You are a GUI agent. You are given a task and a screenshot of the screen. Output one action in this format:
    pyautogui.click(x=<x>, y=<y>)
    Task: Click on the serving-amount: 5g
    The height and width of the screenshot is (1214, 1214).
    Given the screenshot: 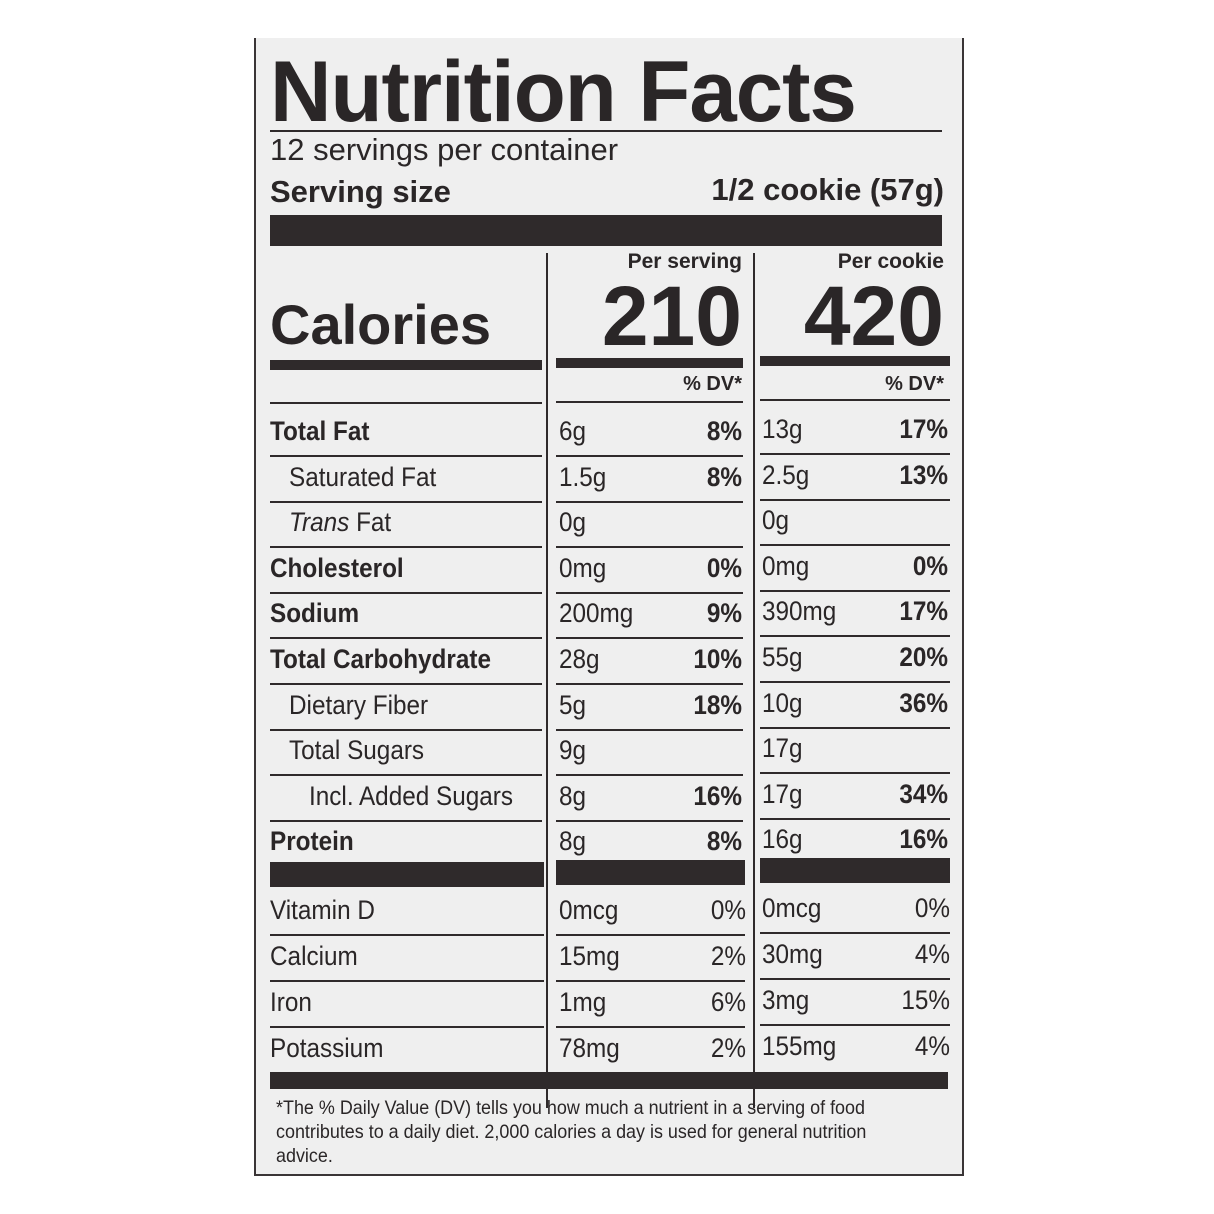 What is the action you would take?
    pyautogui.click(x=573, y=704)
    